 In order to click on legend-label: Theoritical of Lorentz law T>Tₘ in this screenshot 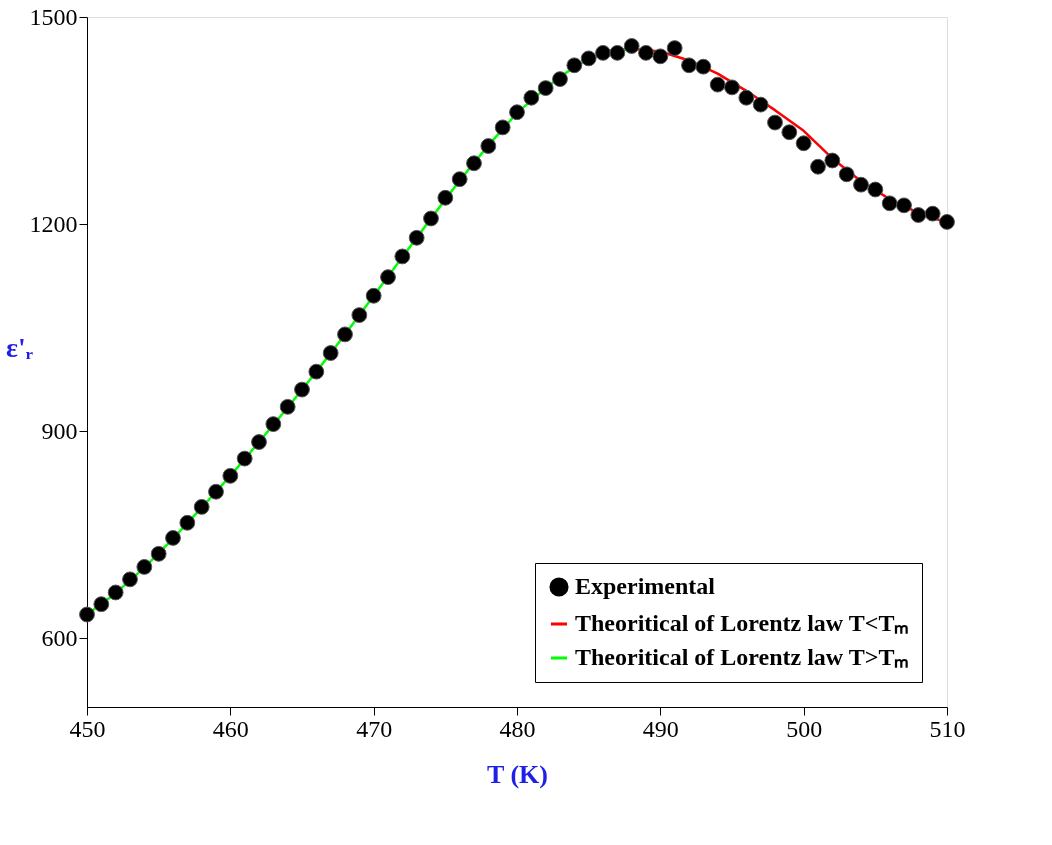, I will do `click(742, 657)`.